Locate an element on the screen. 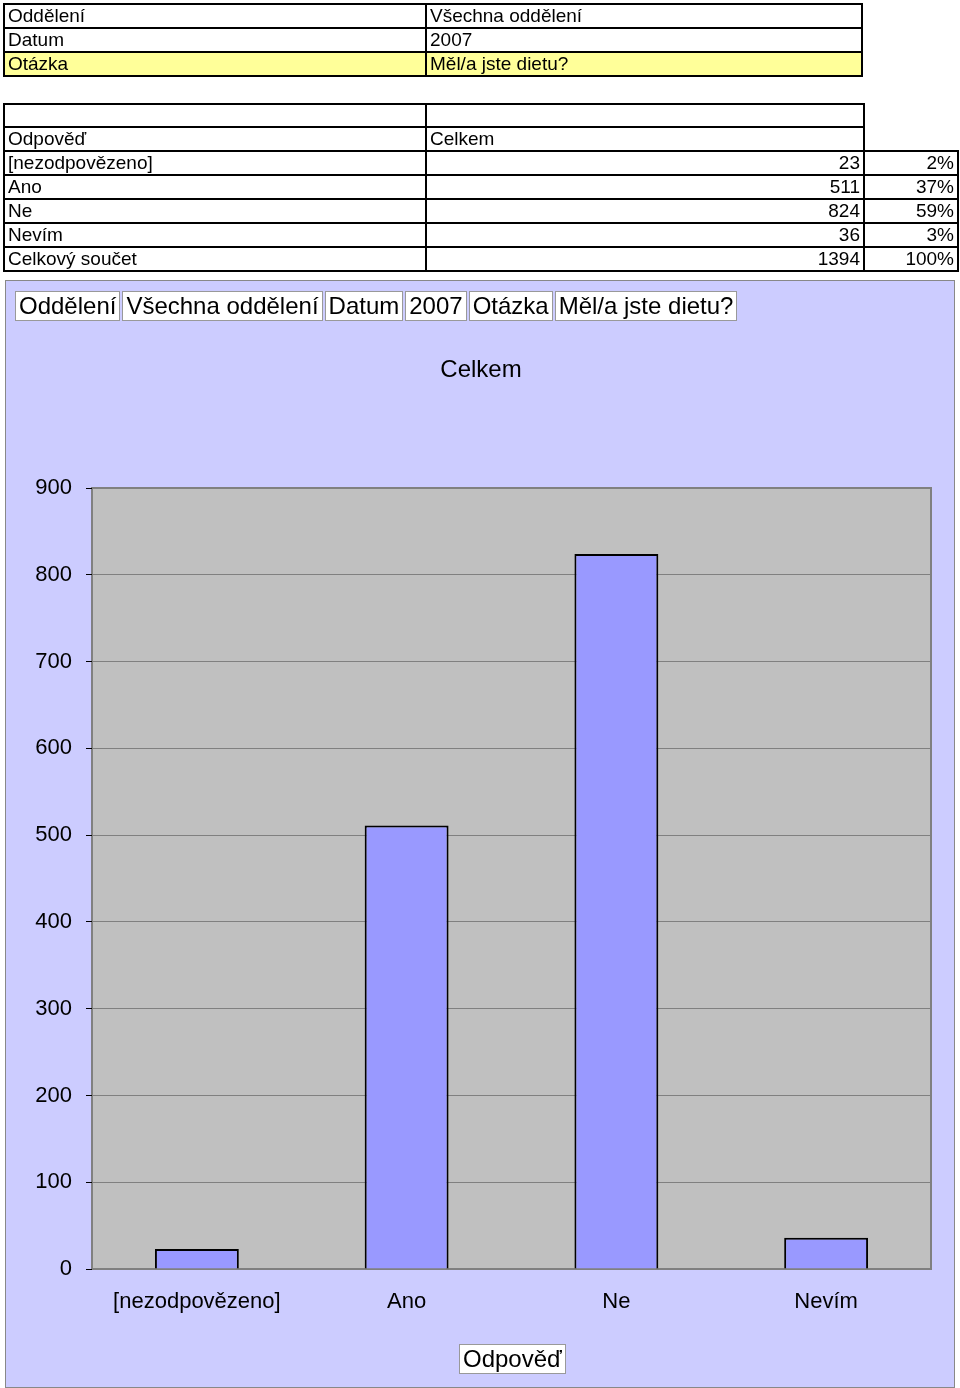  y-tick-label: 400 is located at coordinates (53, 920).